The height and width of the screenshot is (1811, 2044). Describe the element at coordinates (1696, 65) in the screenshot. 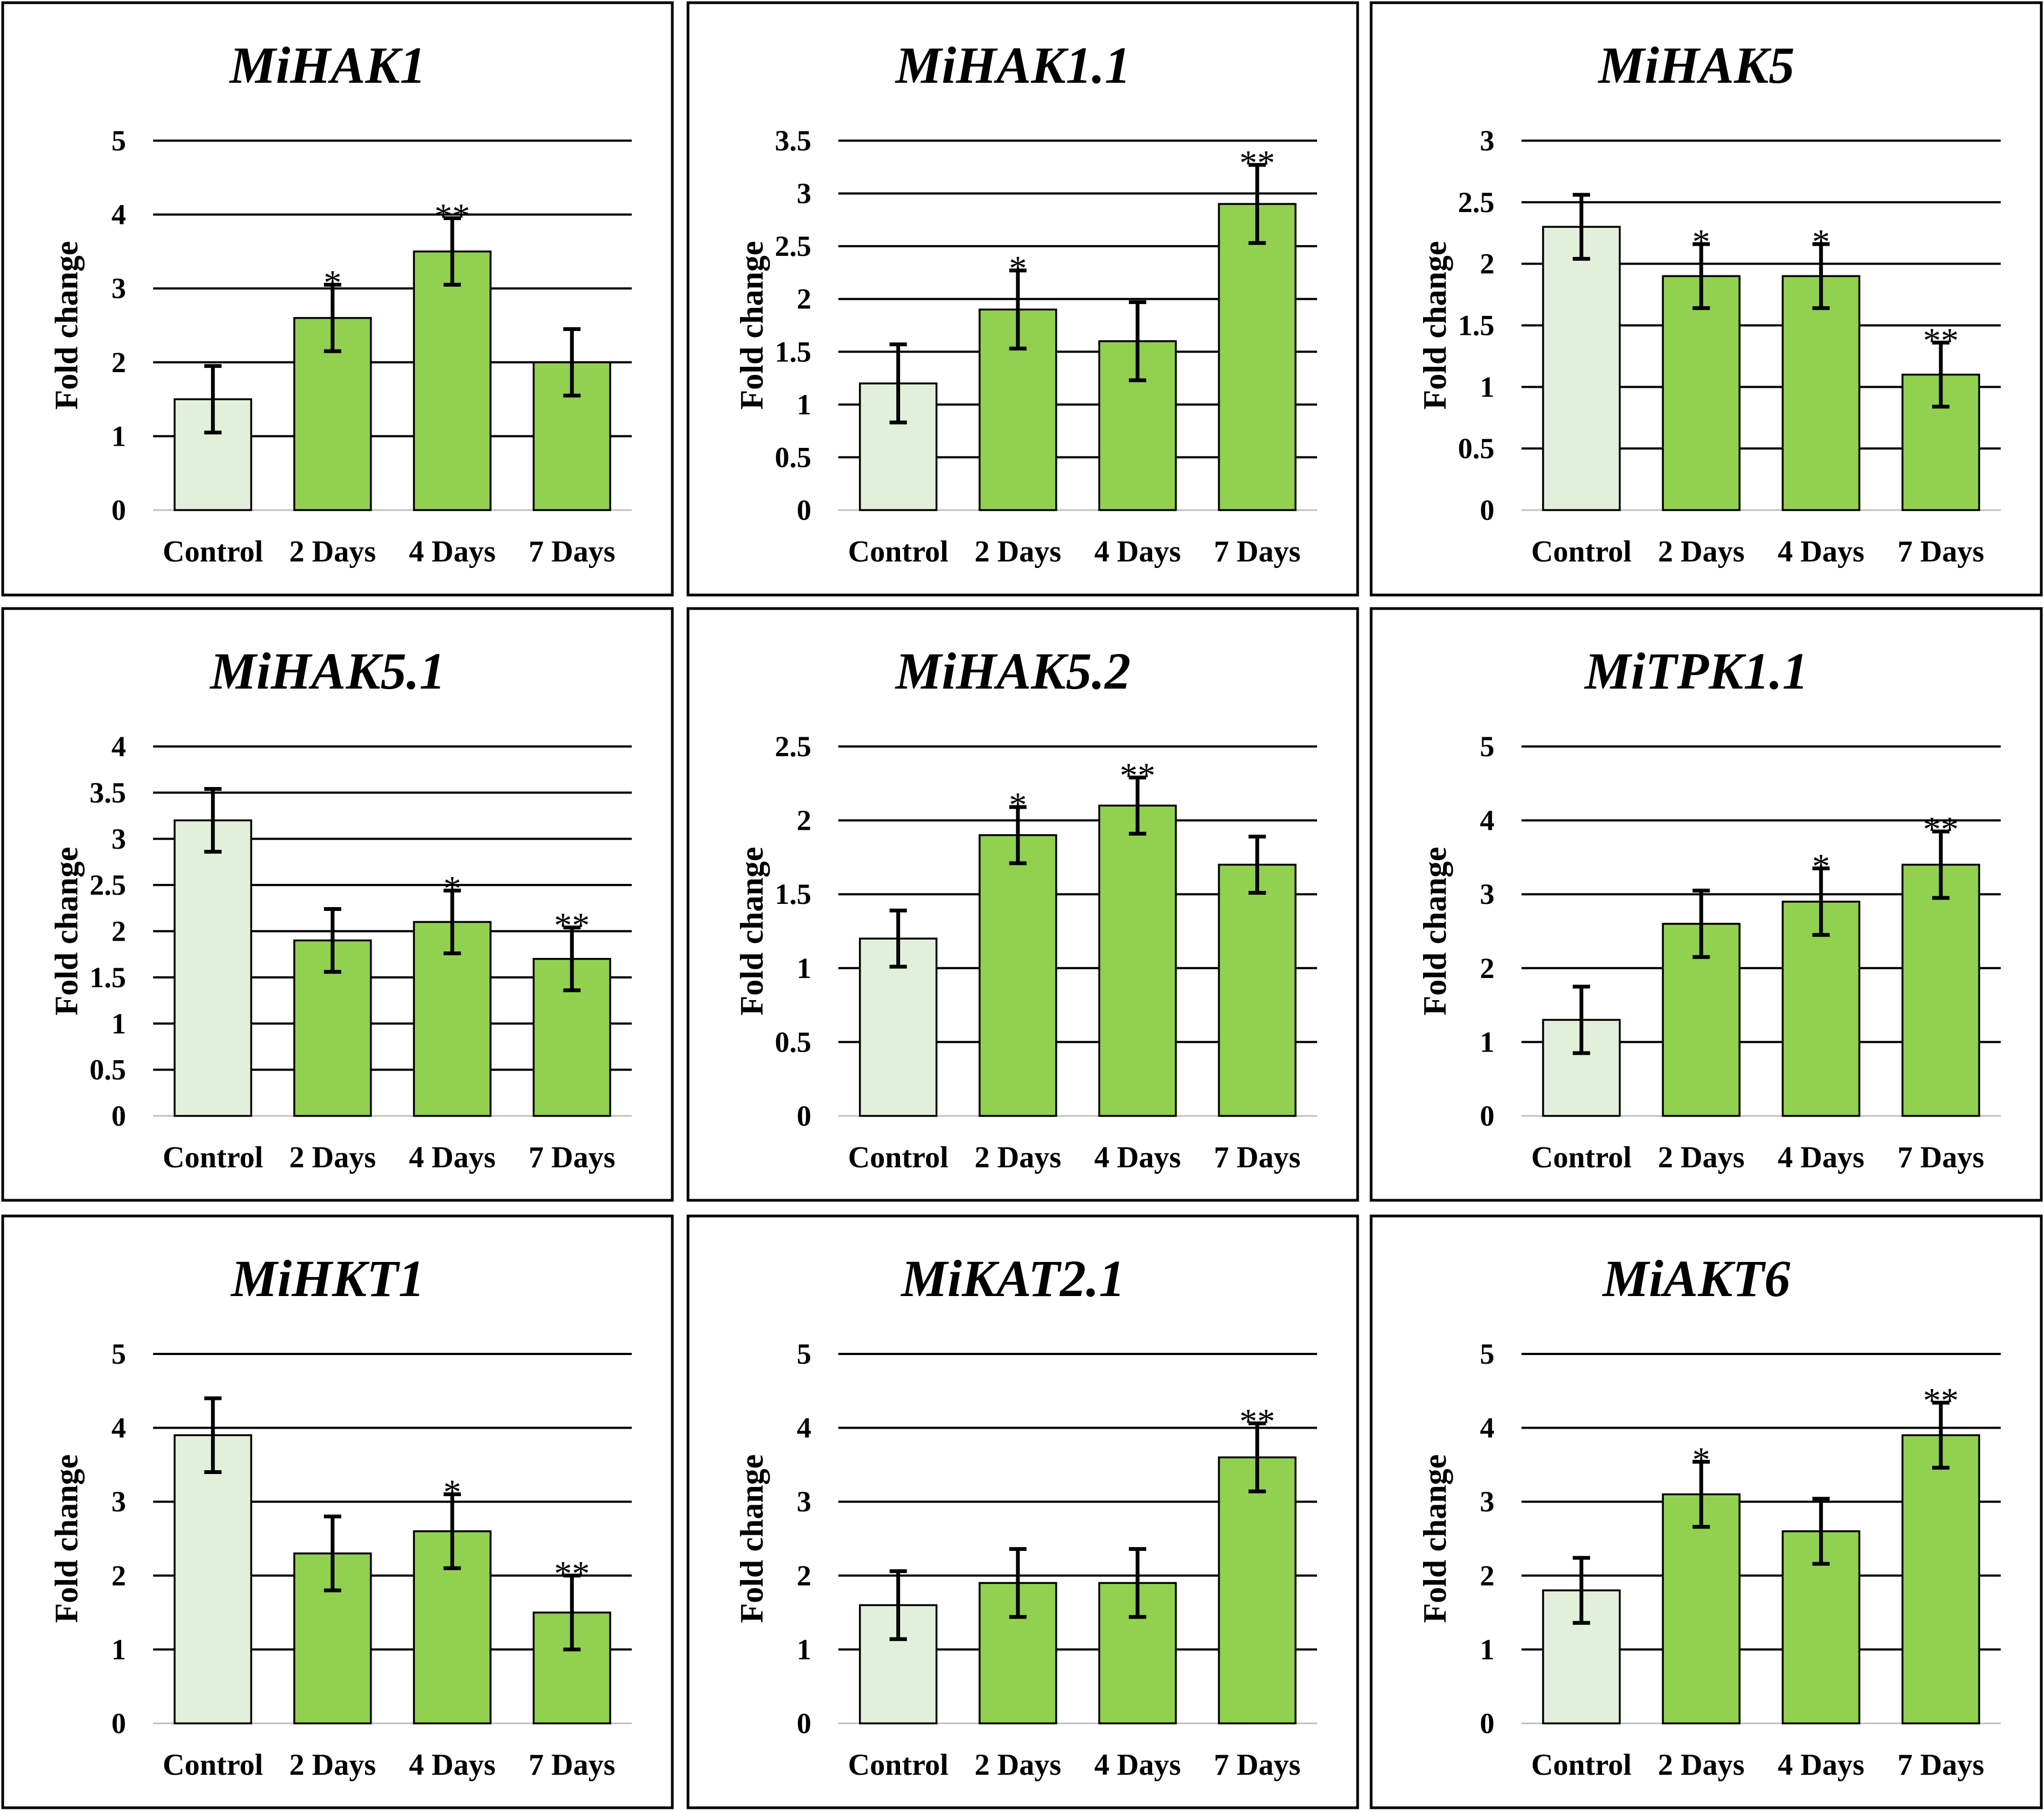

I see `chart-title: MiHAK5` at that location.